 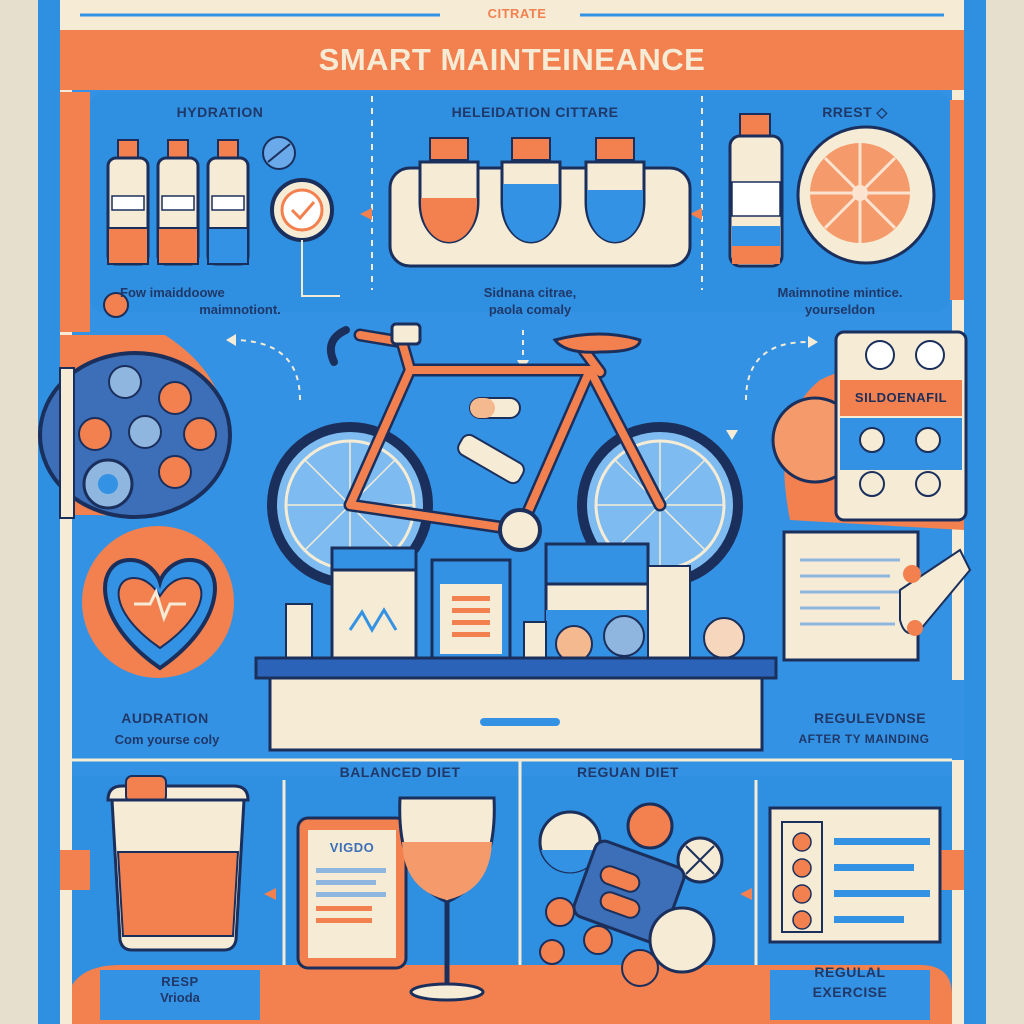 What do you see at coordinates (840, 292) in the screenshot?
I see `rrest-caption-1: Maimnotine mintice.` at bounding box center [840, 292].